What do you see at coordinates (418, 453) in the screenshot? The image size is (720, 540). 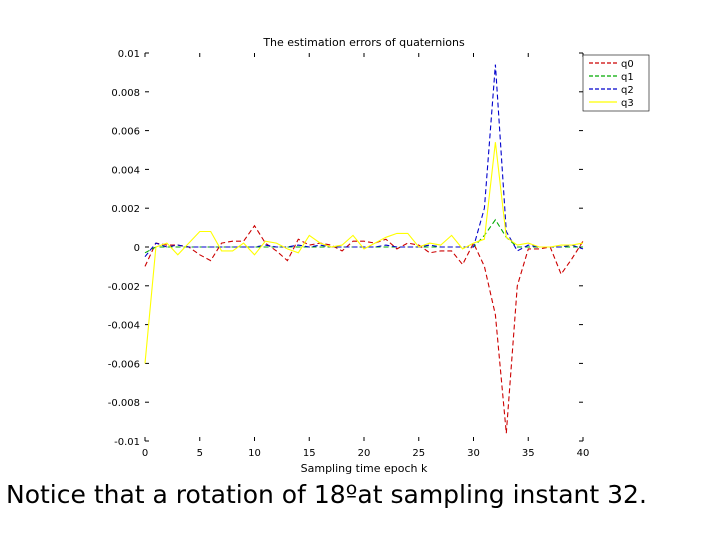 I see `x-tick-label: 25` at bounding box center [418, 453].